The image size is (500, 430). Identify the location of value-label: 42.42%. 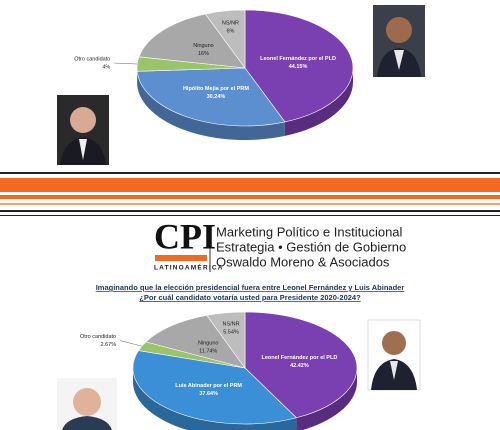
(299, 366).